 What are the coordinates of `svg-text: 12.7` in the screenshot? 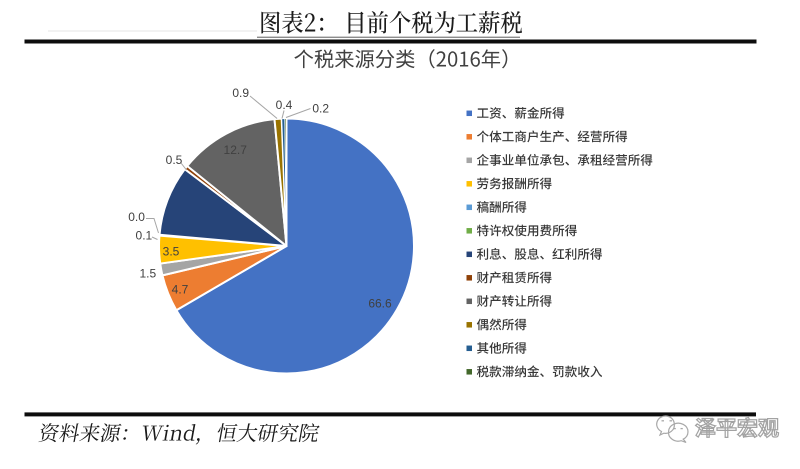 It's located at (236, 150).